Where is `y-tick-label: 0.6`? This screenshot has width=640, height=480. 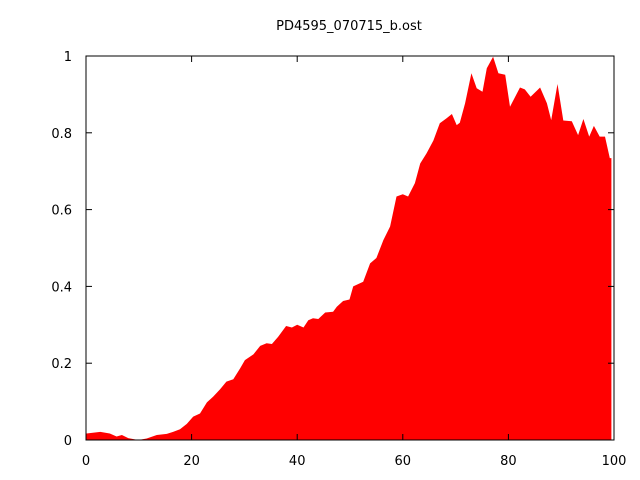
y-tick-label: 0.6 is located at coordinates (61, 211).